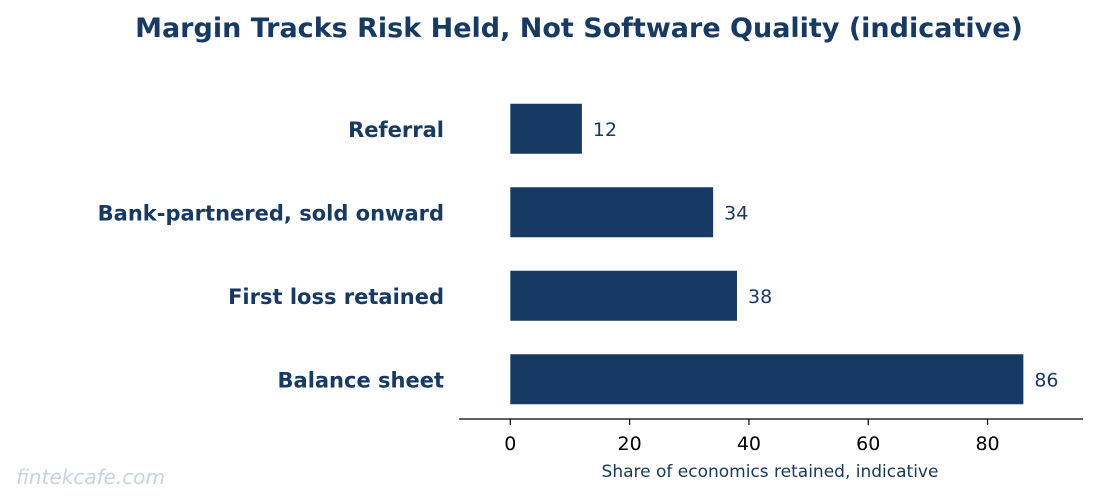  What do you see at coordinates (396, 130) in the screenshot?
I see `category-label-referral: Referral` at bounding box center [396, 130].